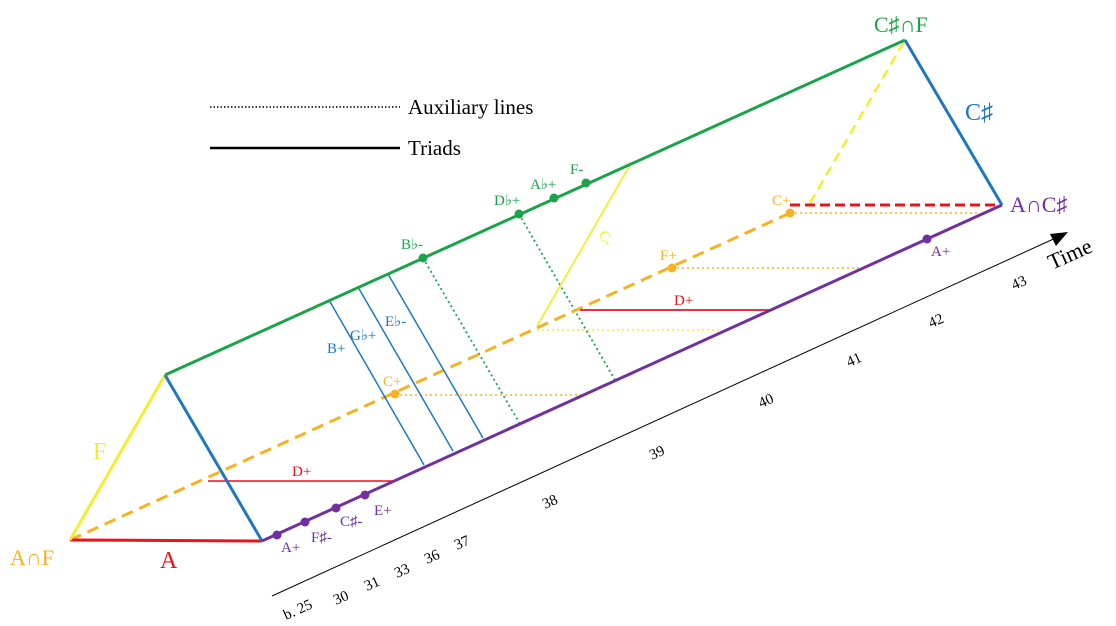 This screenshot has height=626, width=1116. I want to click on tick-label: b. 25, so click(298, 610).